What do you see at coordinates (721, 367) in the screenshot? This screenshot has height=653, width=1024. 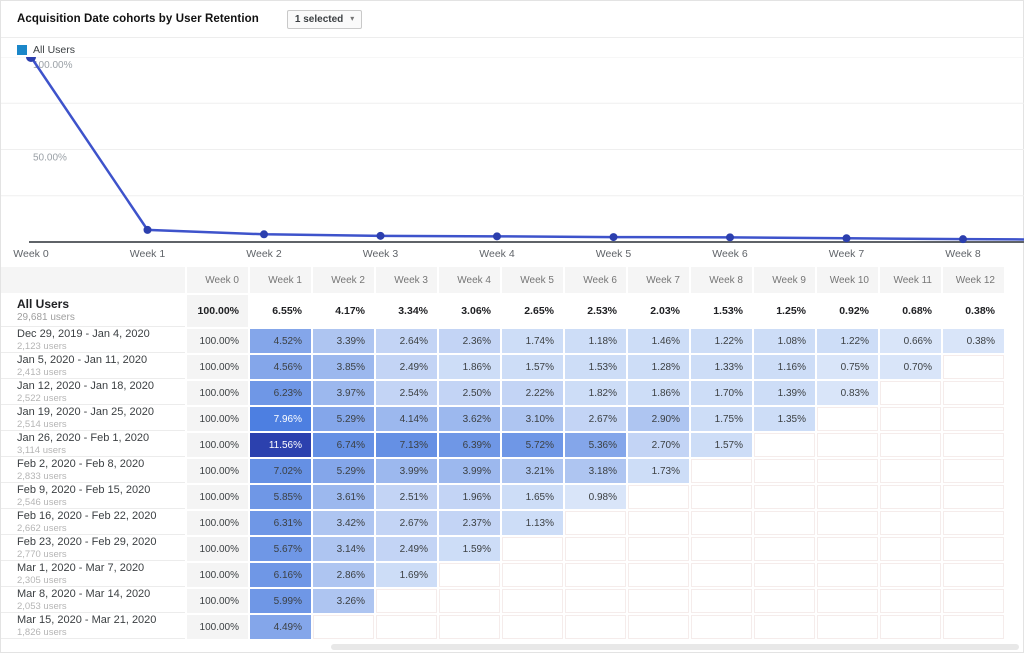 I see `cohort-value-cell: 1.33%` at bounding box center [721, 367].